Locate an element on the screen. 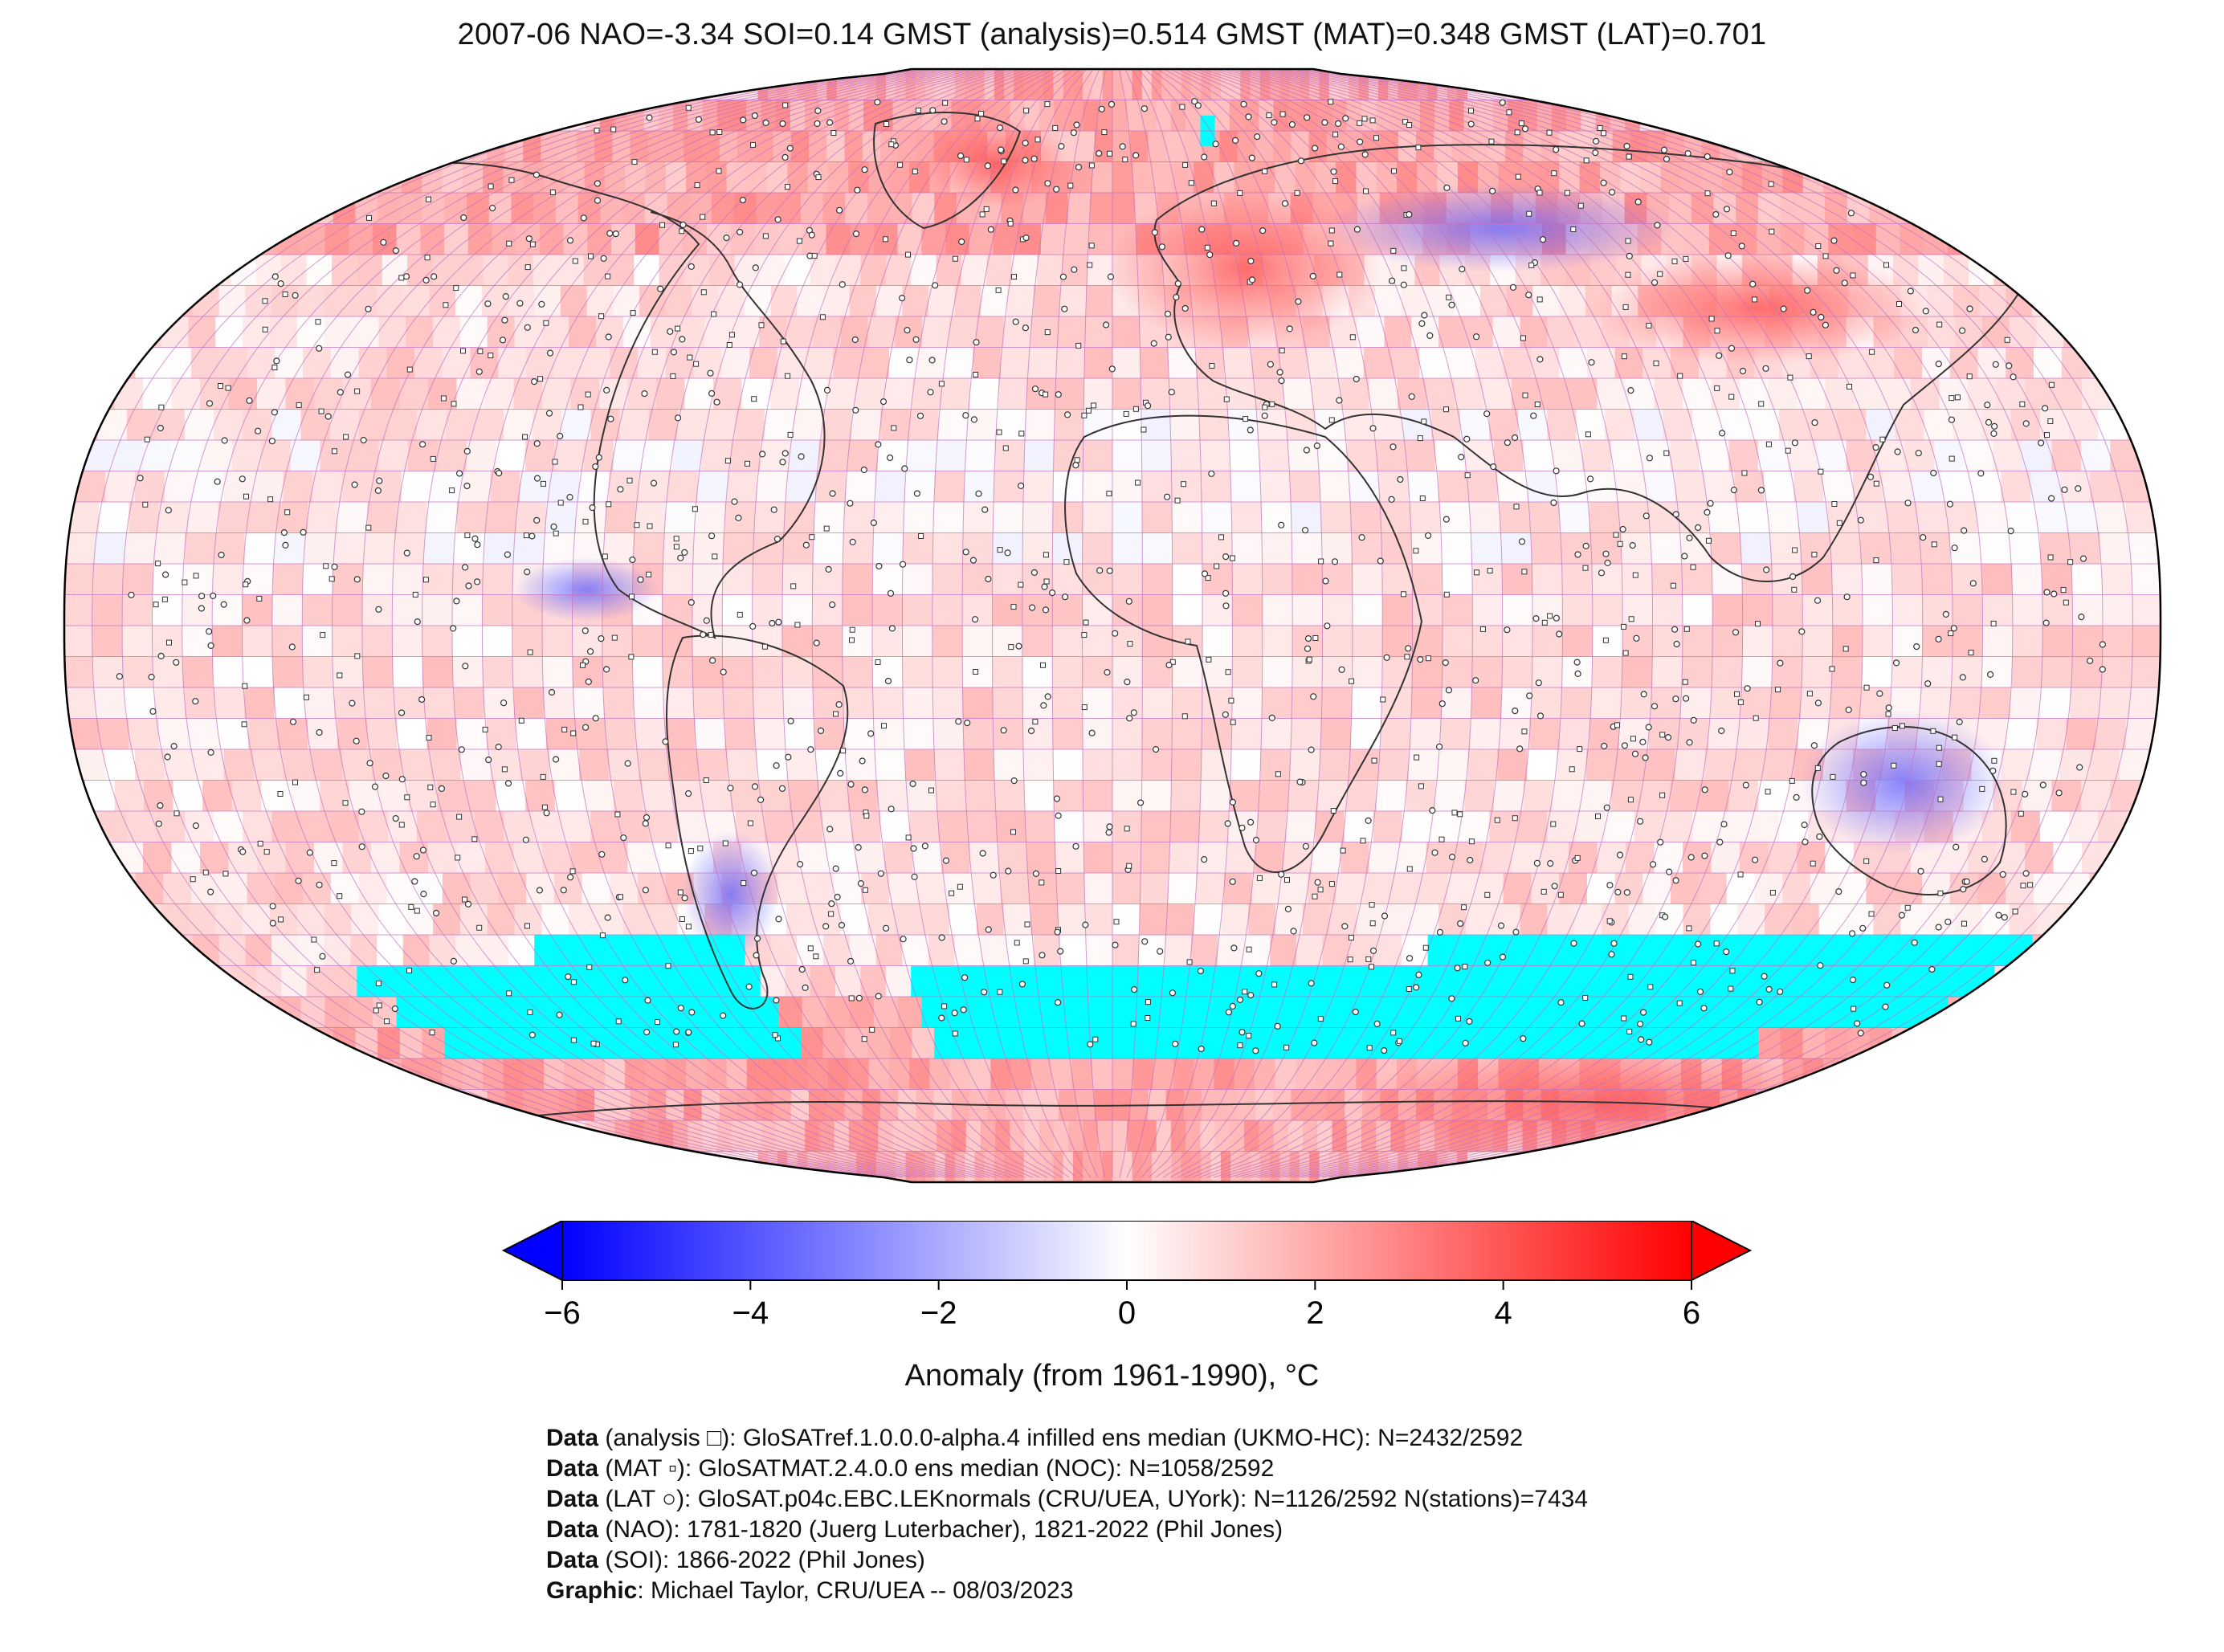 The height and width of the screenshot is (1652, 2224). colorbar-tick-label: −6 is located at coordinates (562, 1313).